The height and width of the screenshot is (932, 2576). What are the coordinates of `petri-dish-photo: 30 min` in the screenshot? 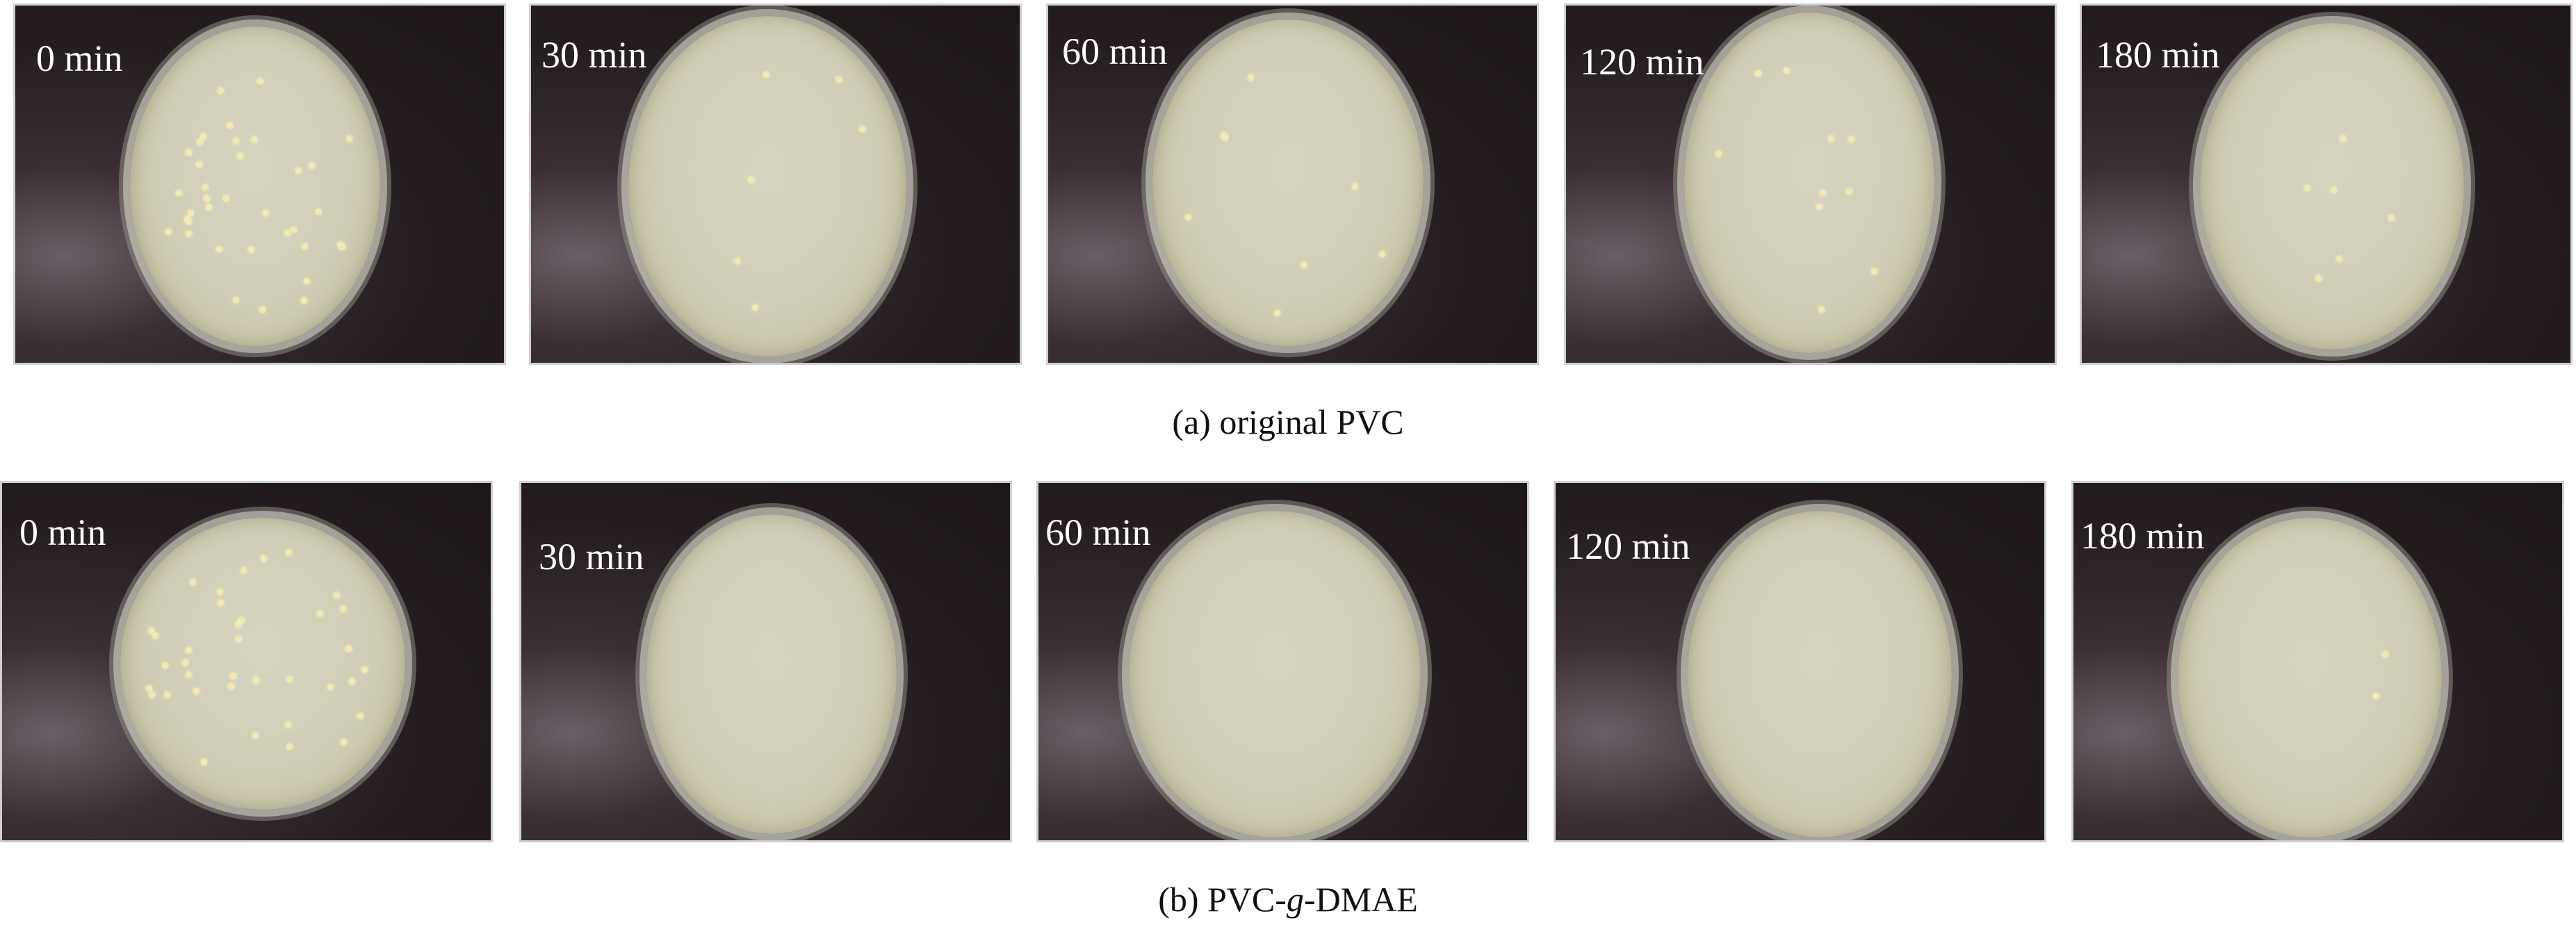 It's located at (765, 661).